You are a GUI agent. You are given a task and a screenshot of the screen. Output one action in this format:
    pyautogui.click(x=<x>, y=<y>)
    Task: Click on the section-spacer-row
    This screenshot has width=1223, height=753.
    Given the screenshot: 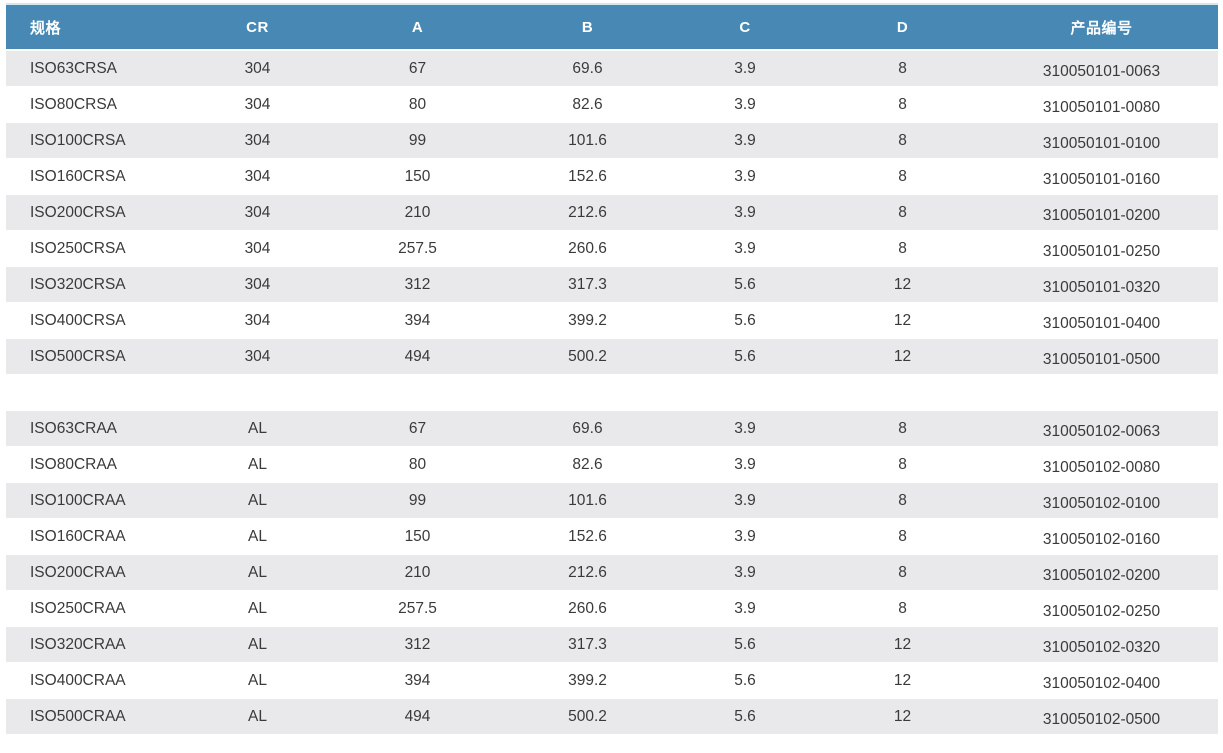 What is the action you would take?
    pyautogui.click(x=612, y=393)
    